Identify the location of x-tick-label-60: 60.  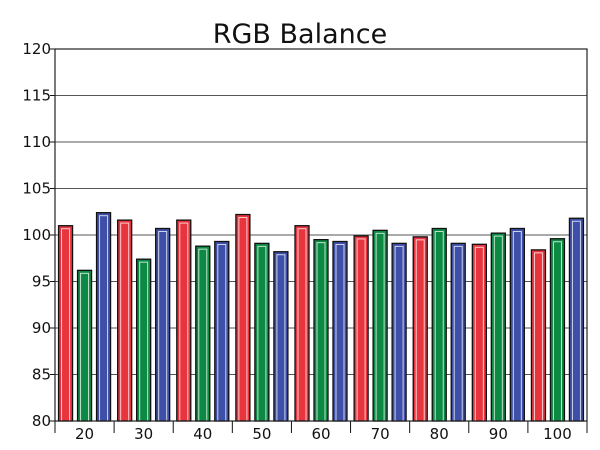
(320, 434).